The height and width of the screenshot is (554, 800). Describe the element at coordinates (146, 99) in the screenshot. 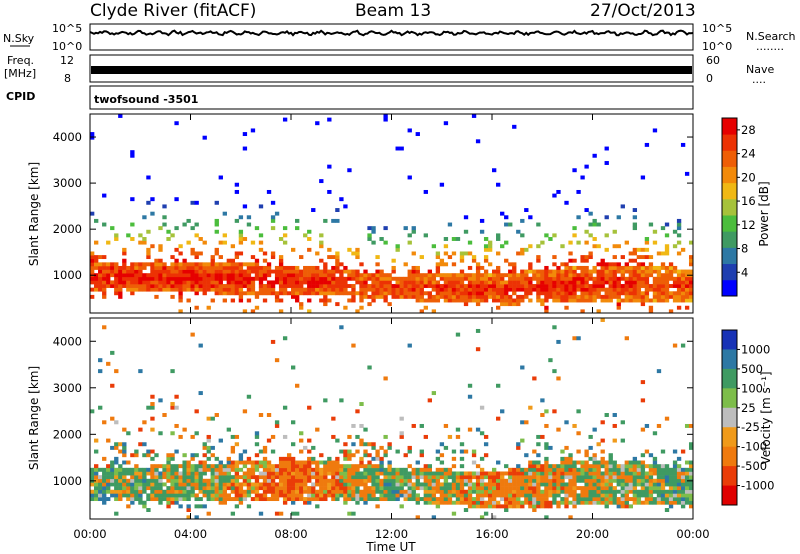

I see `cpid-value: twofsound -3501` at that location.